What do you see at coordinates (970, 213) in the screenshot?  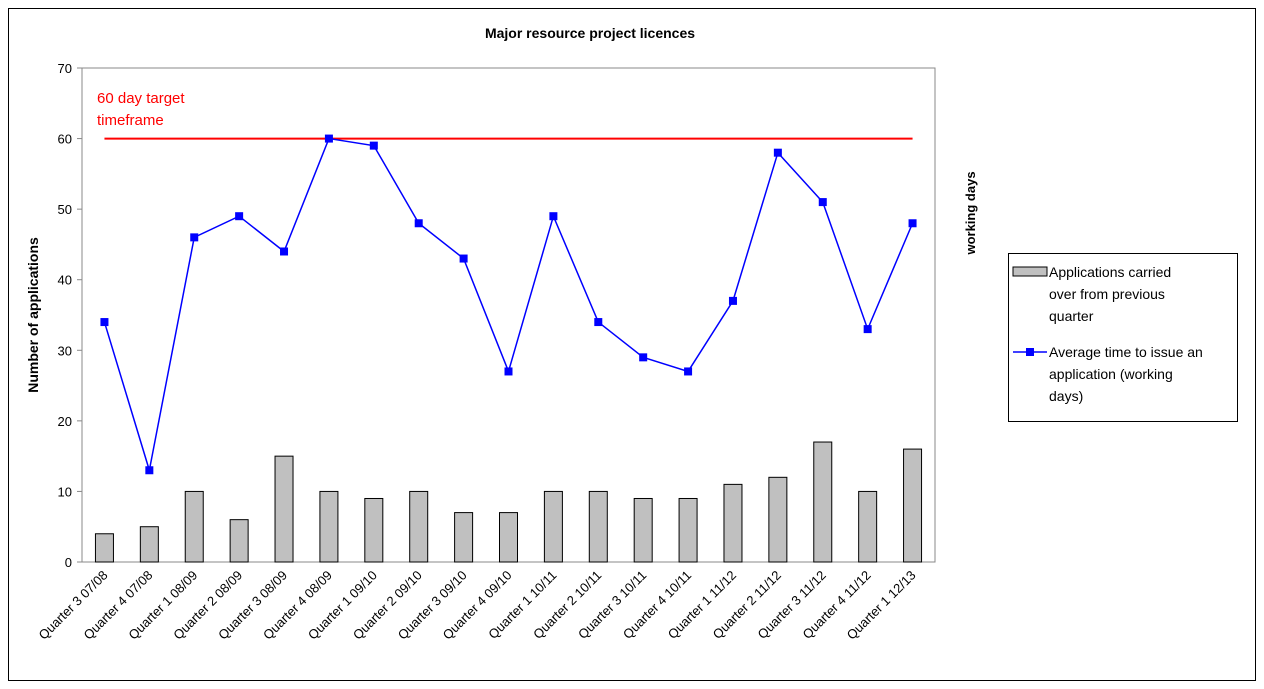 I see `y2-axis-label: working days` at bounding box center [970, 213].